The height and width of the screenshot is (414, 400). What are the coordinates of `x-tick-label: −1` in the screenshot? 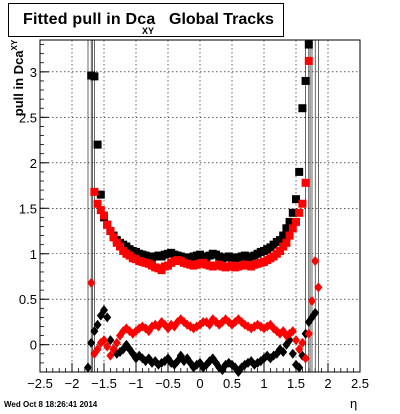 It's located at (136, 383).